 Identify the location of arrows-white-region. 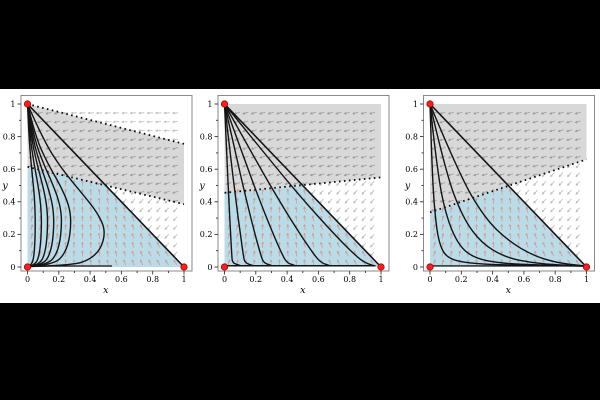
(120, 184).